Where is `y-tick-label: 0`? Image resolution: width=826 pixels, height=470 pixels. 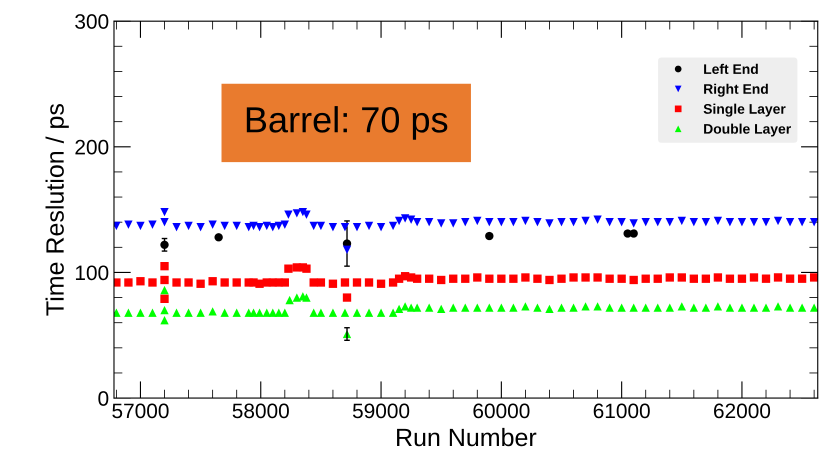 y-tick-label: 0 is located at coordinates (103, 398).